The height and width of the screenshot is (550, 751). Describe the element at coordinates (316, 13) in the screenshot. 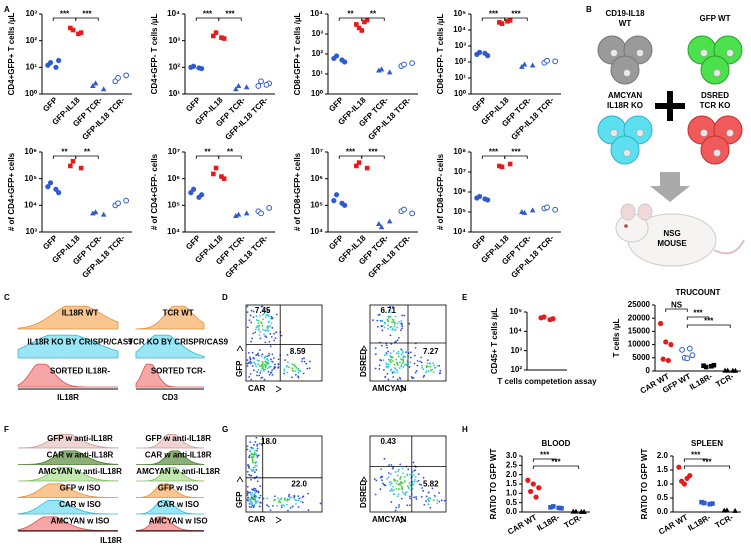

I see `y-tick-label: 10⁴` at that location.